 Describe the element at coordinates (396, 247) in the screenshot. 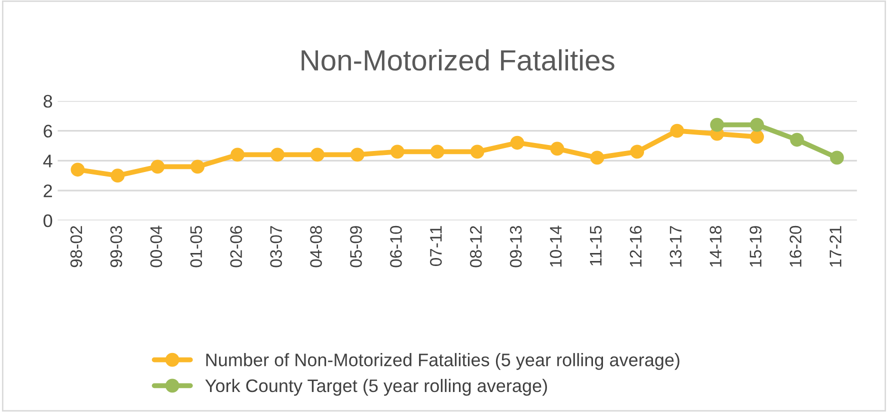

I see `x-tick-label: 06-10` at that location.